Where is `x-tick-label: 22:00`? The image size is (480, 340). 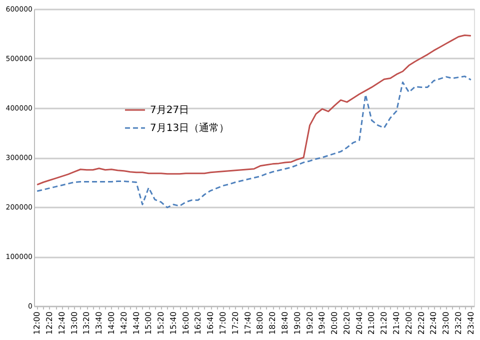
x-tick-label: 22:00 is located at coordinates (409, 323).